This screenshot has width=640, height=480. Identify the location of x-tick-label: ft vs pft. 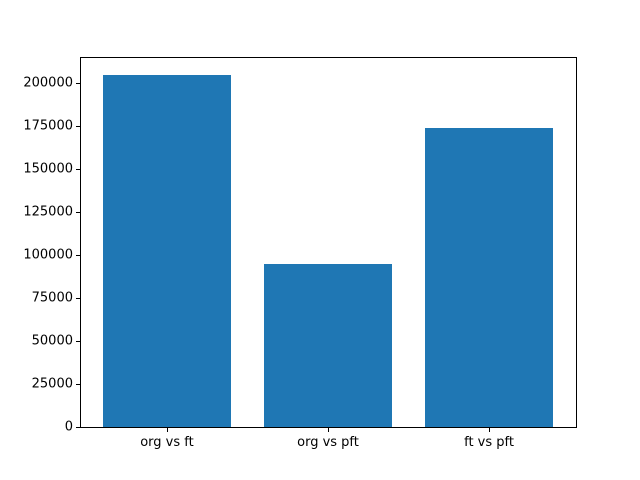
(489, 442).